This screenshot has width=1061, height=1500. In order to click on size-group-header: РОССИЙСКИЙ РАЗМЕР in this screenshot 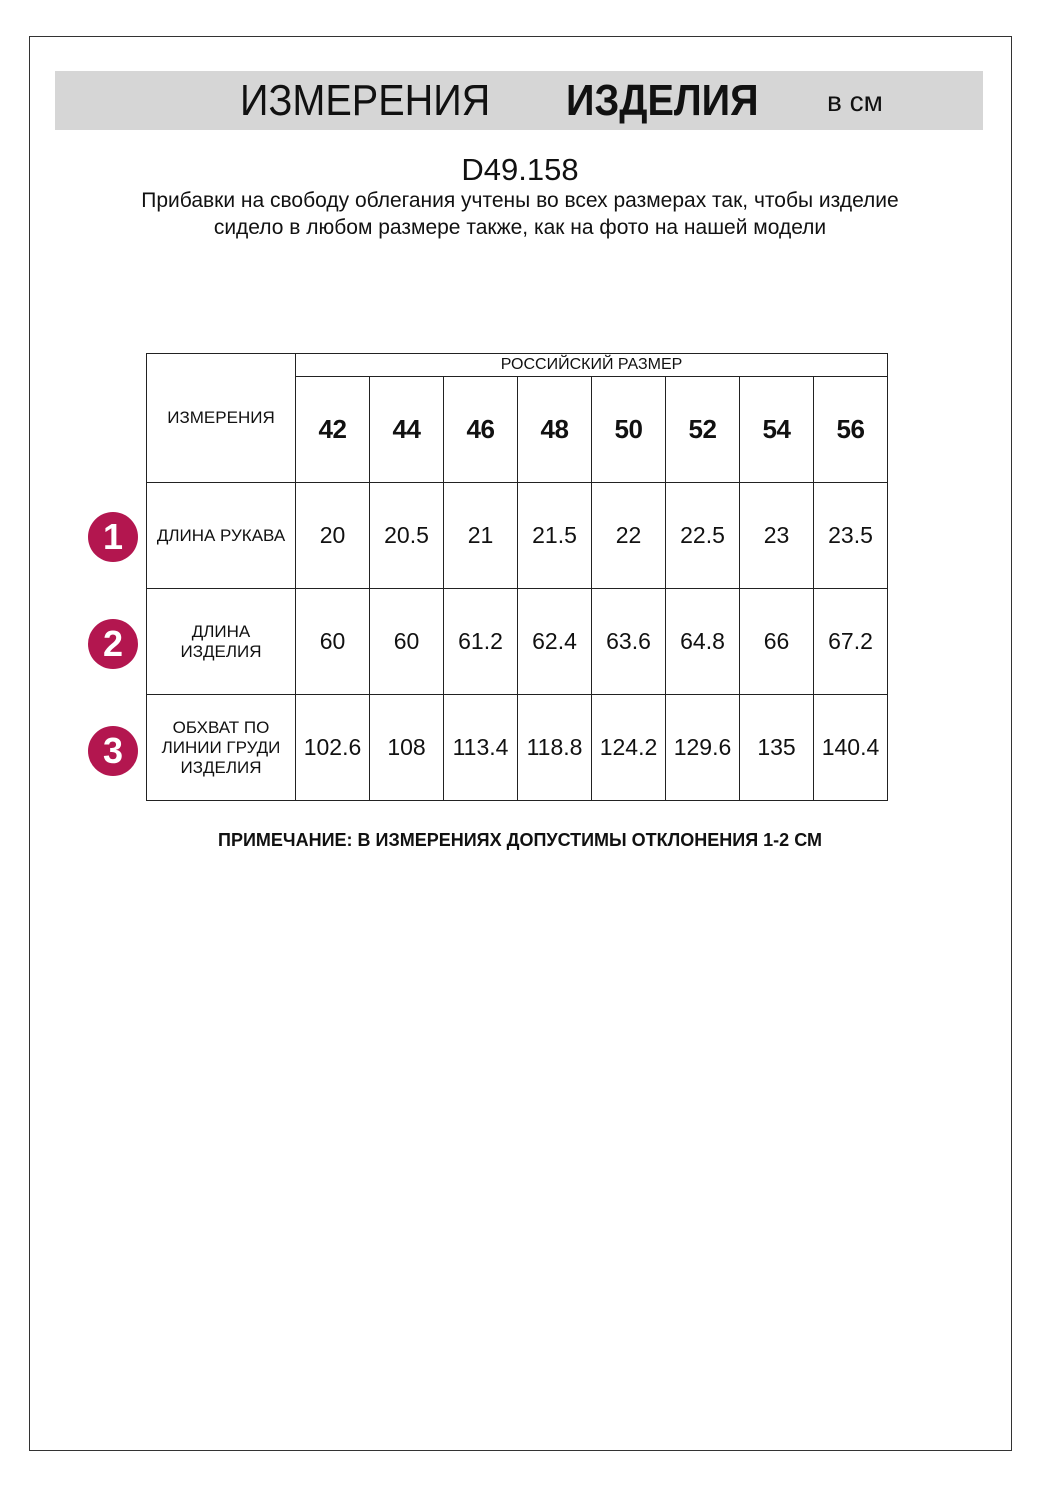, I will do `click(591, 365)`.